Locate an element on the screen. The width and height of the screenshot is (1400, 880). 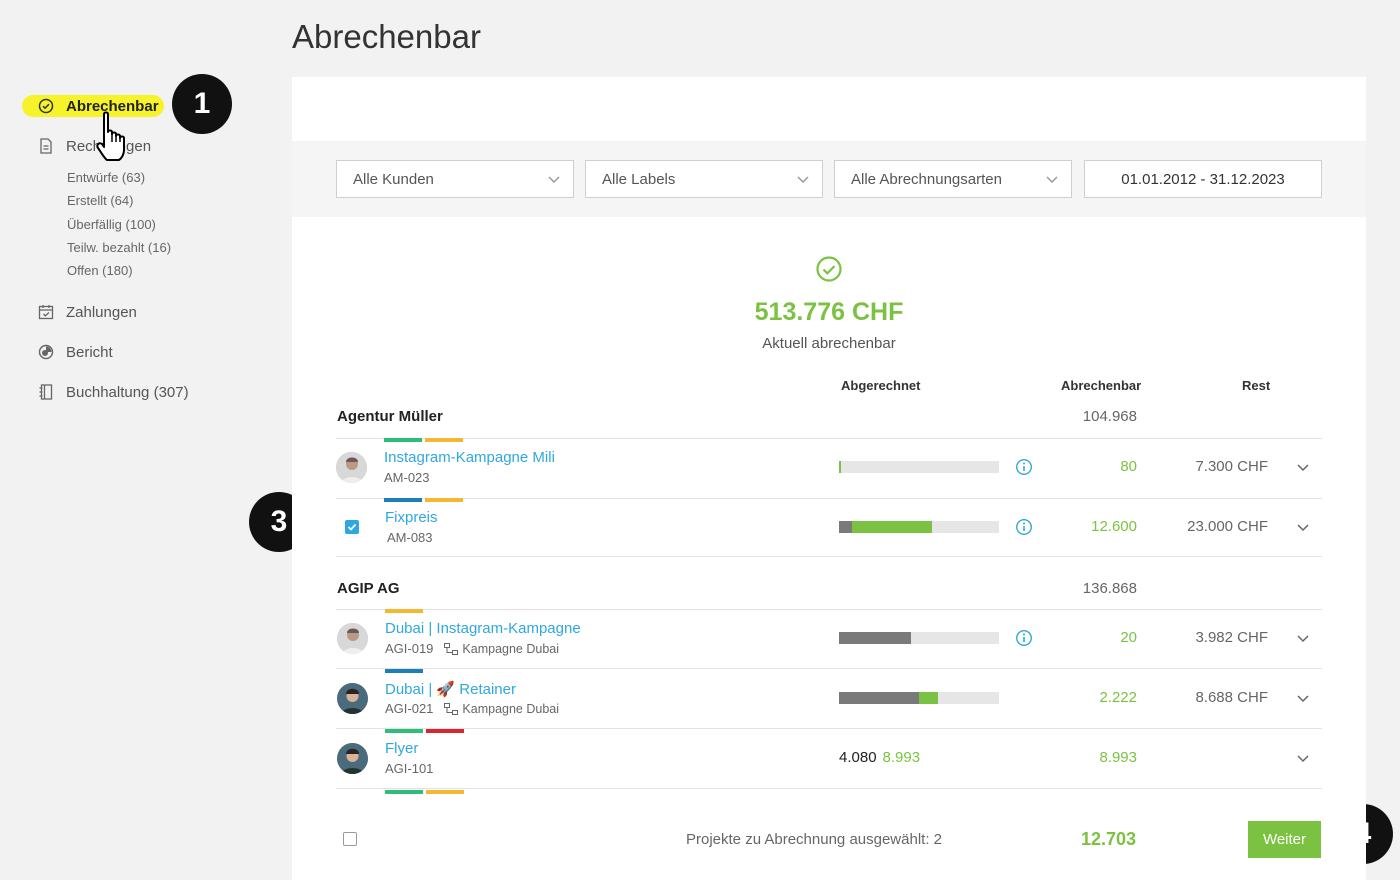
sidebar-item-zahlungen: Zahlungen is located at coordinates (87, 312).